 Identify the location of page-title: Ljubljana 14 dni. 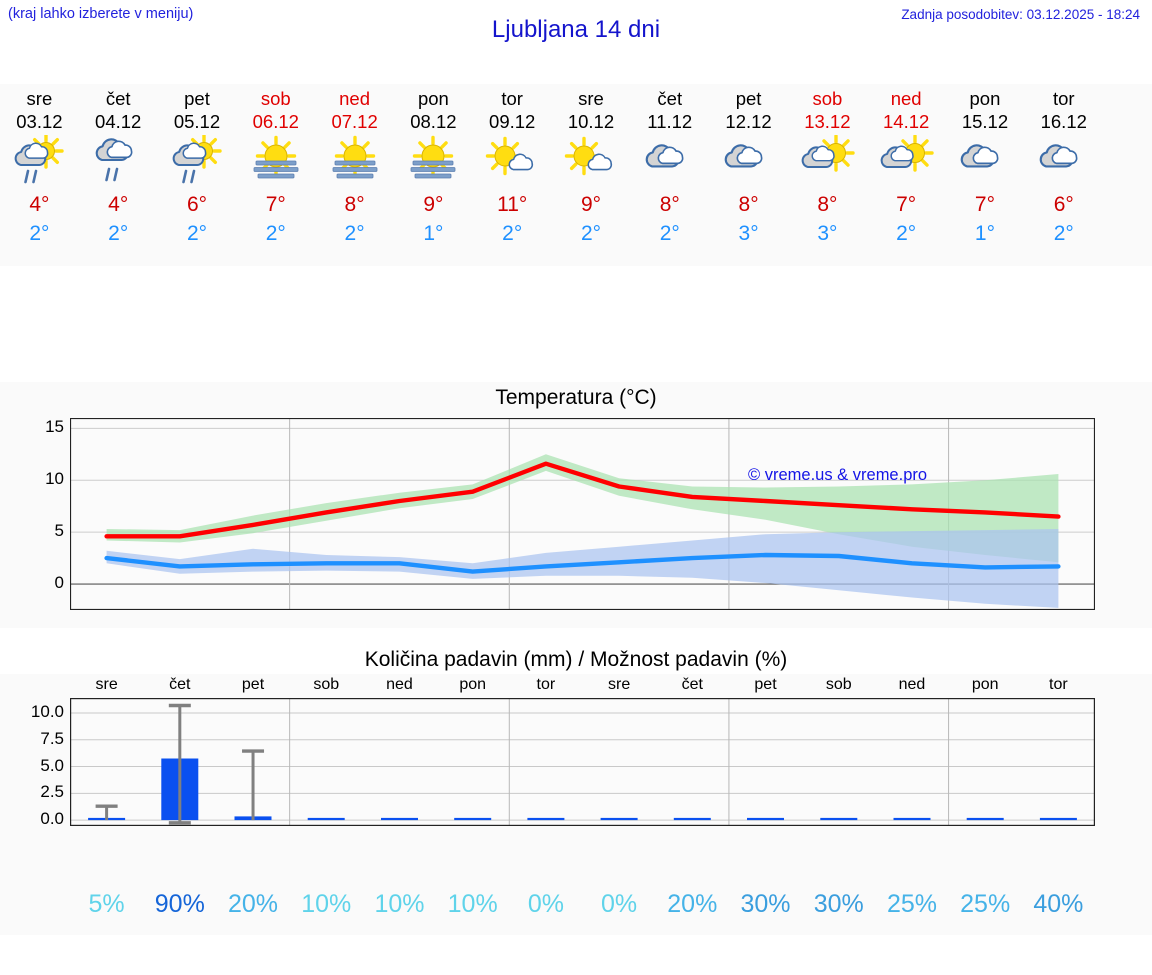
(576, 29).